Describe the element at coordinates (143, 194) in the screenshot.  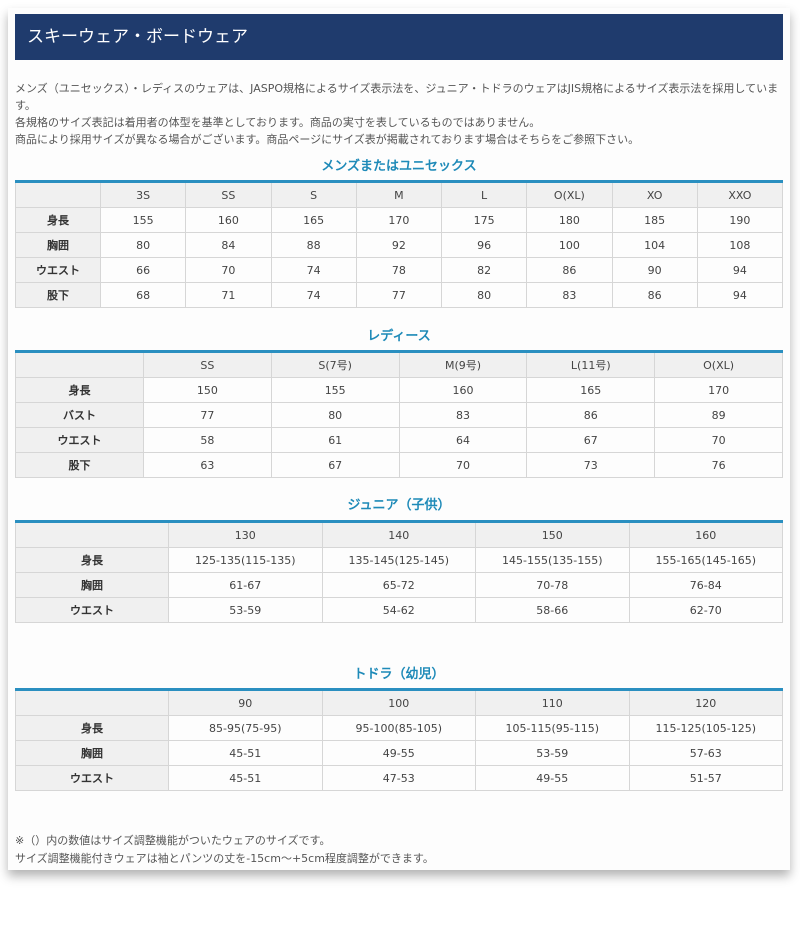
I see `column-header: 3S` at that location.